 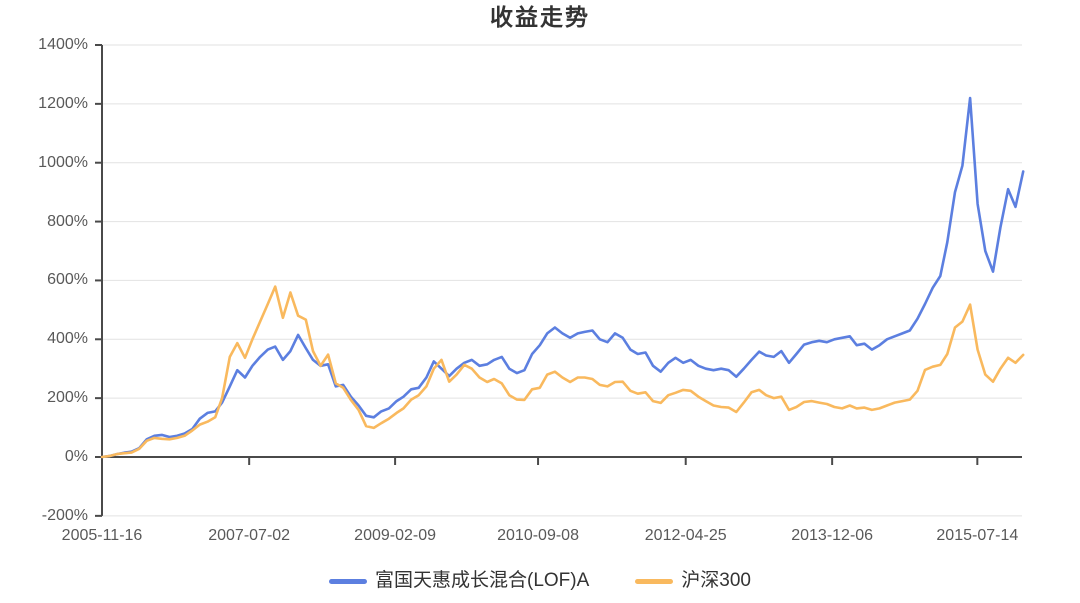 I want to click on x-tick-label: 2009-02-09, so click(x=395, y=535).